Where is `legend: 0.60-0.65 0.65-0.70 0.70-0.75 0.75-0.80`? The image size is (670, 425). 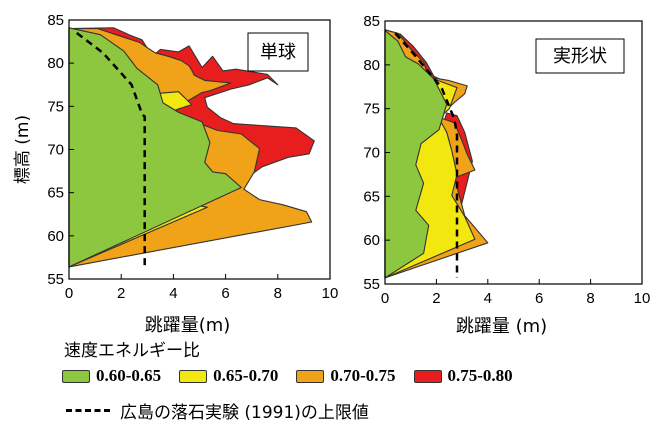 legend: 0.60-0.65 0.65-0.70 0.70-0.75 0.75-0.80 is located at coordinates (296, 376).